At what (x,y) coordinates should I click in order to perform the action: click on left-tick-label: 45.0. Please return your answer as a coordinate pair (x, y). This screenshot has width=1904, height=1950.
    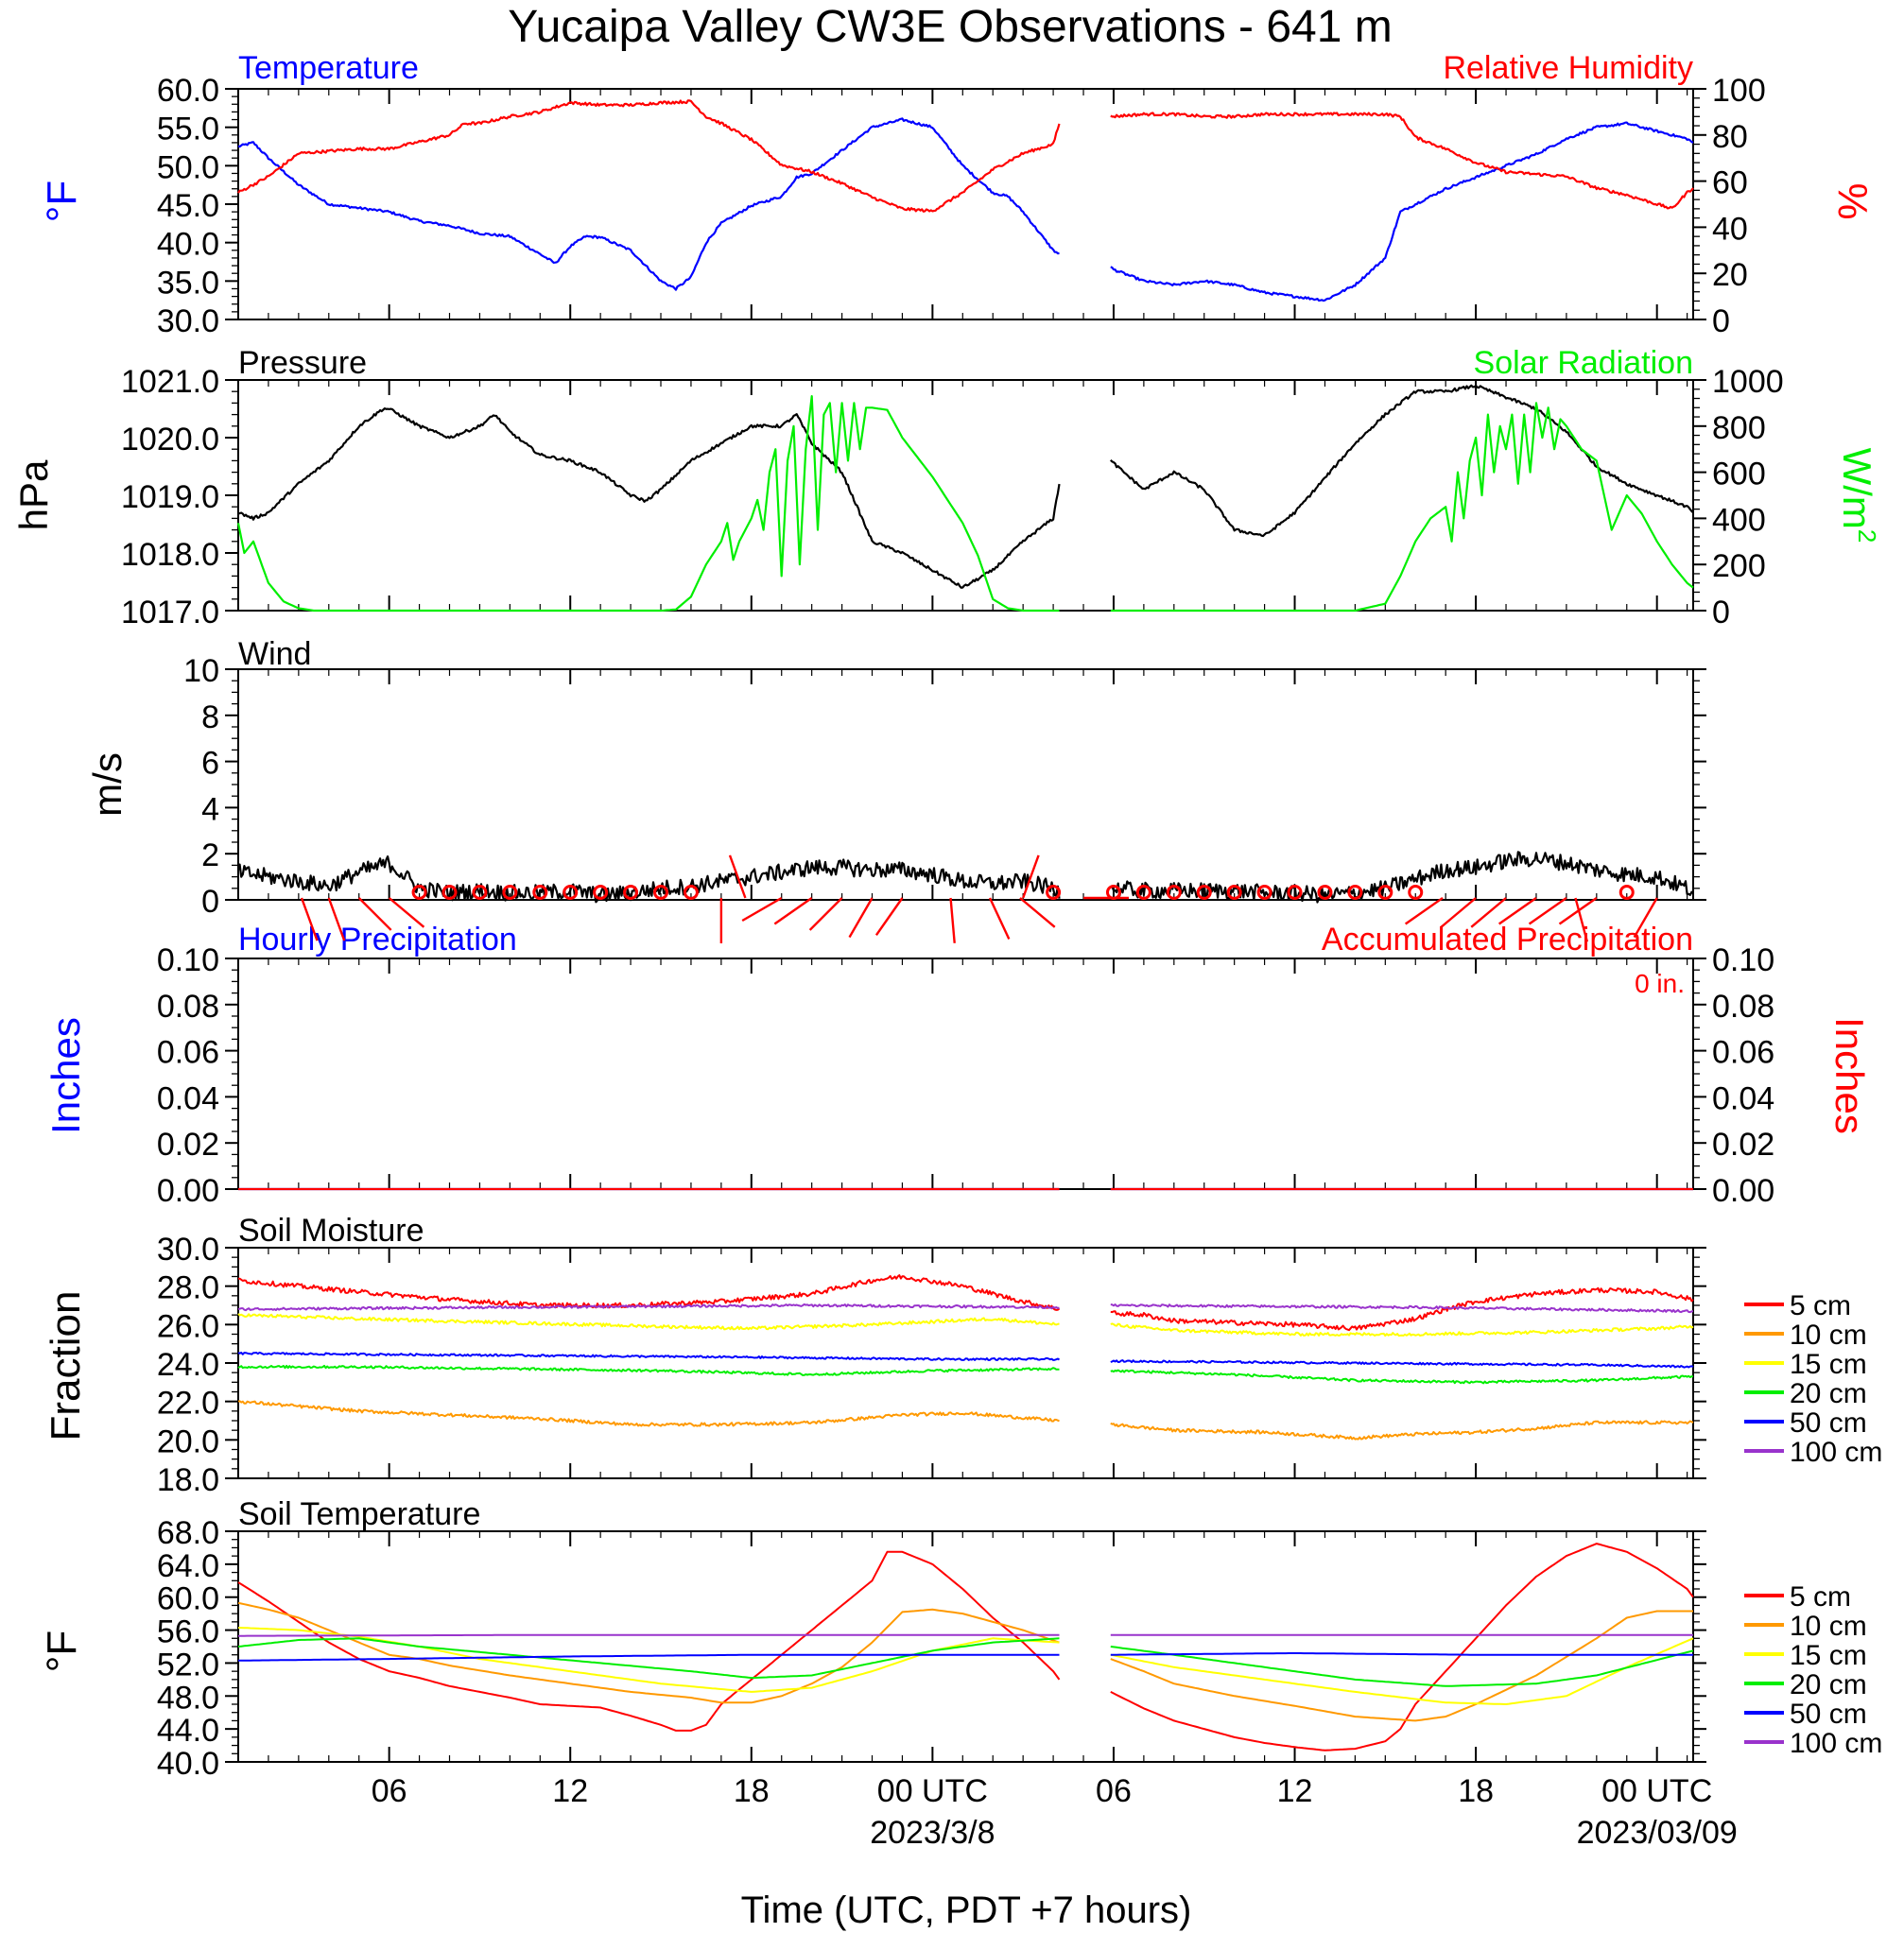
    Looking at the image, I should click on (188, 206).